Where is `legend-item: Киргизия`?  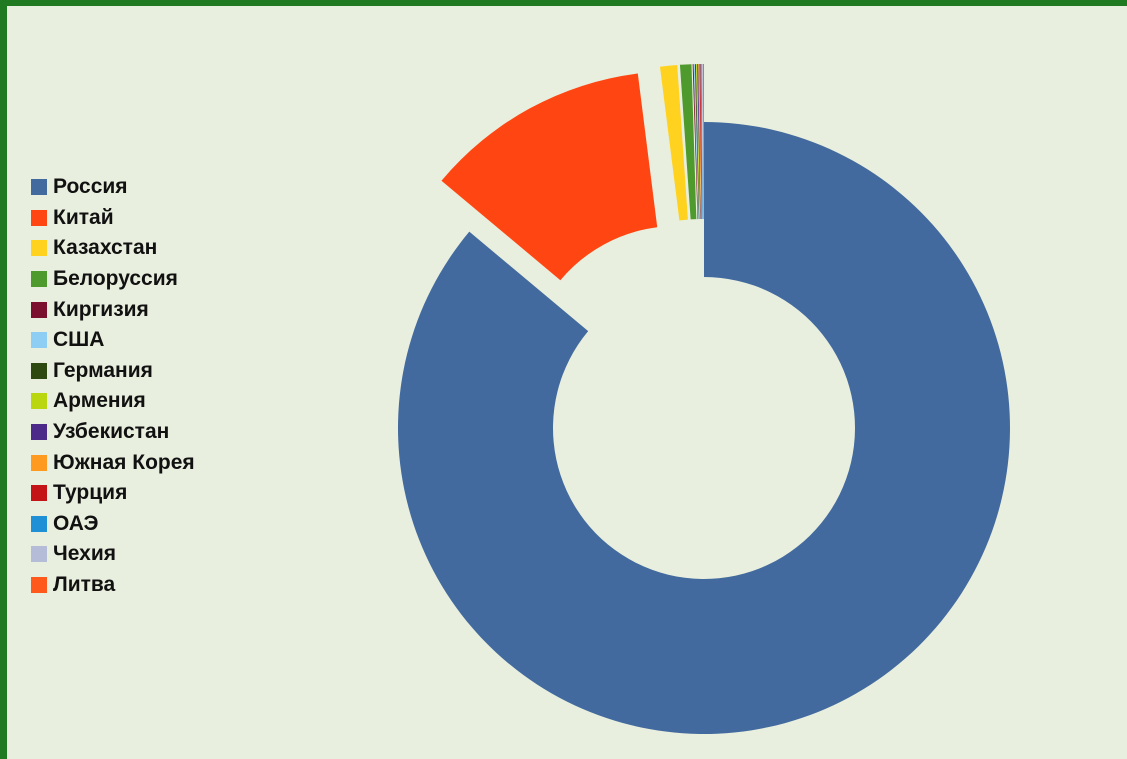 legend-item: Киргизия is located at coordinates (113, 309).